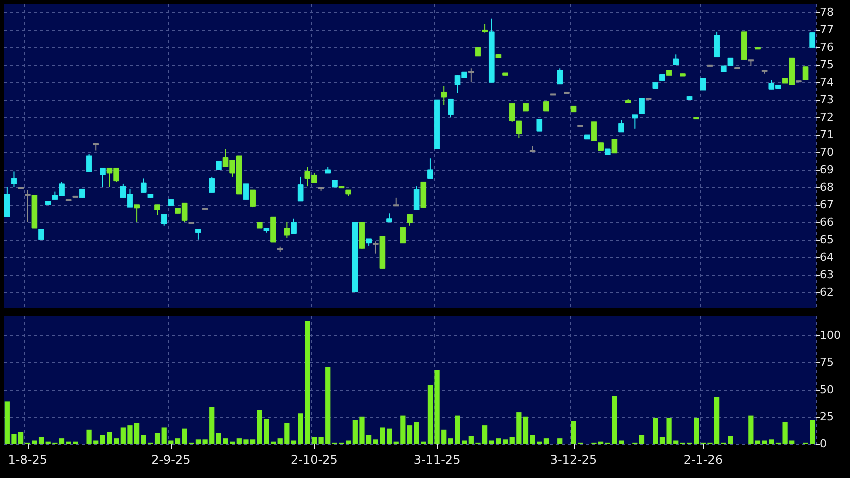  What do you see at coordinates (827, 30) in the screenshot?
I see `y-tick-label: 77` at bounding box center [827, 30].